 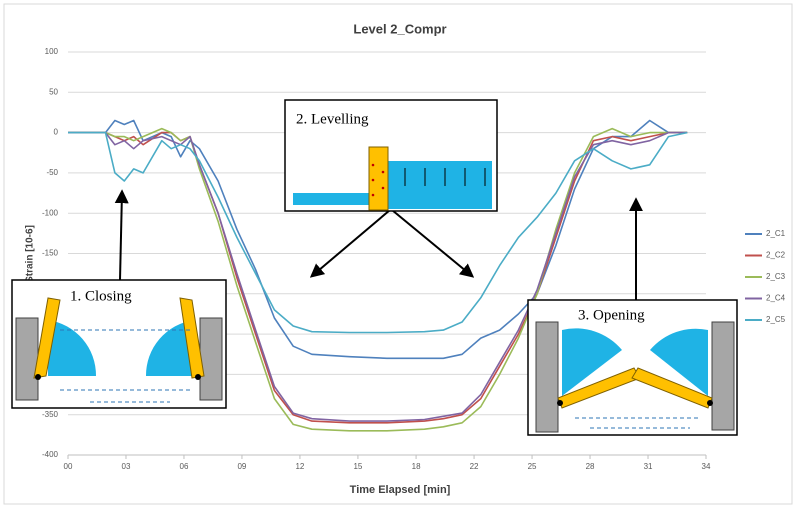 What do you see at coordinates (101, 296) in the screenshot?
I see `inset-title: 1. Closing` at bounding box center [101, 296].